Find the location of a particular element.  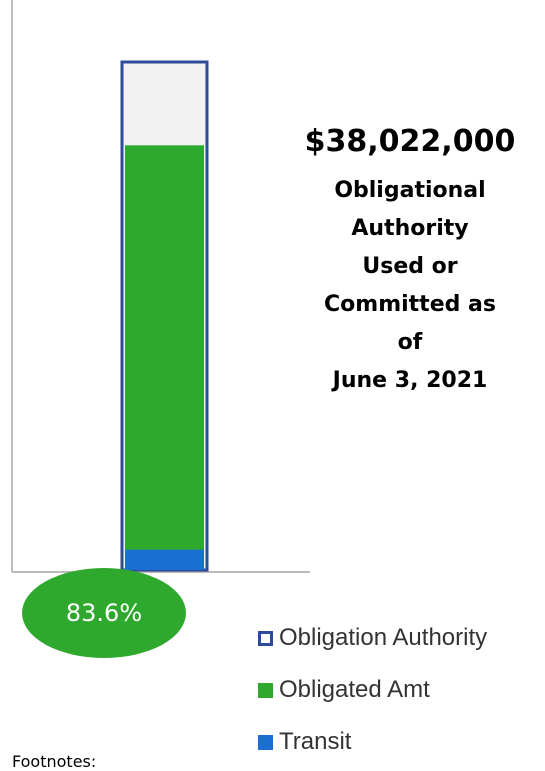

footnote: Footnotes: is located at coordinates (54, 761).